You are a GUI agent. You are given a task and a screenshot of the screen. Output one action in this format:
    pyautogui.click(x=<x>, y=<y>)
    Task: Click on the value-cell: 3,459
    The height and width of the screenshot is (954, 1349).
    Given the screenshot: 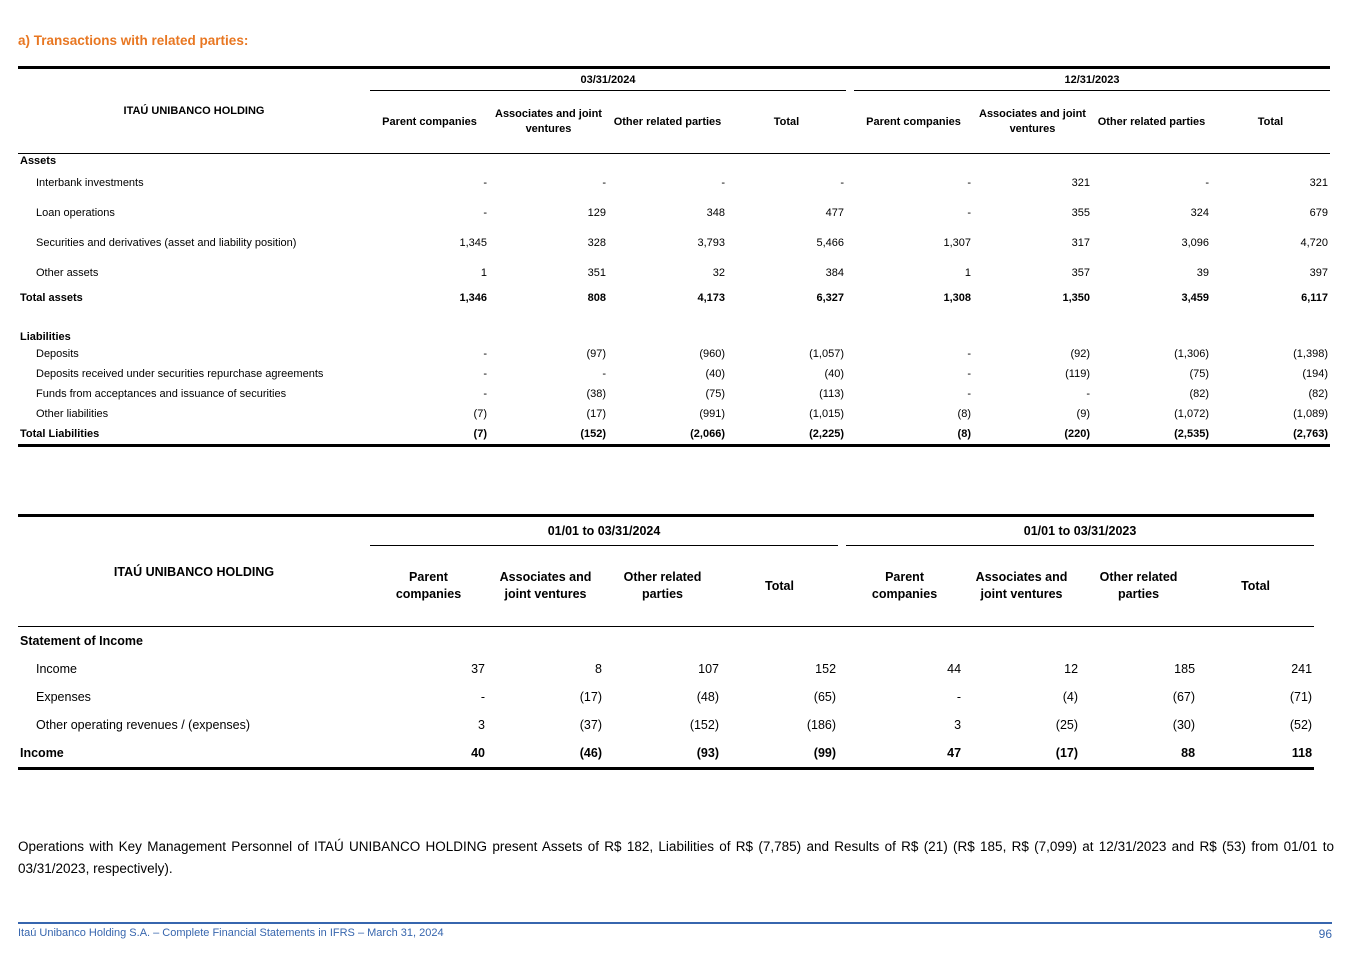 What is the action you would take?
    pyautogui.click(x=1195, y=298)
    